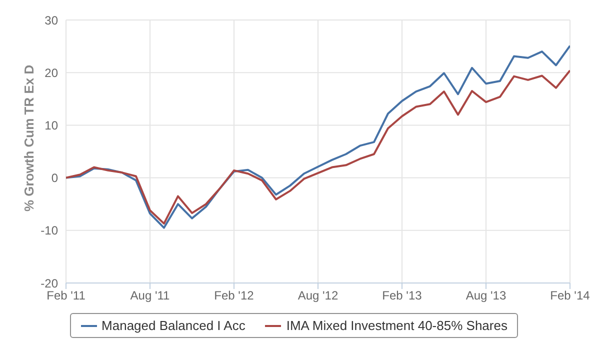 The image size is (600, 350). What do you see at coordinates (234, 295) in the screenshot?
I see `x-tick-label: Feb '12` at bounding box center [234, 295].